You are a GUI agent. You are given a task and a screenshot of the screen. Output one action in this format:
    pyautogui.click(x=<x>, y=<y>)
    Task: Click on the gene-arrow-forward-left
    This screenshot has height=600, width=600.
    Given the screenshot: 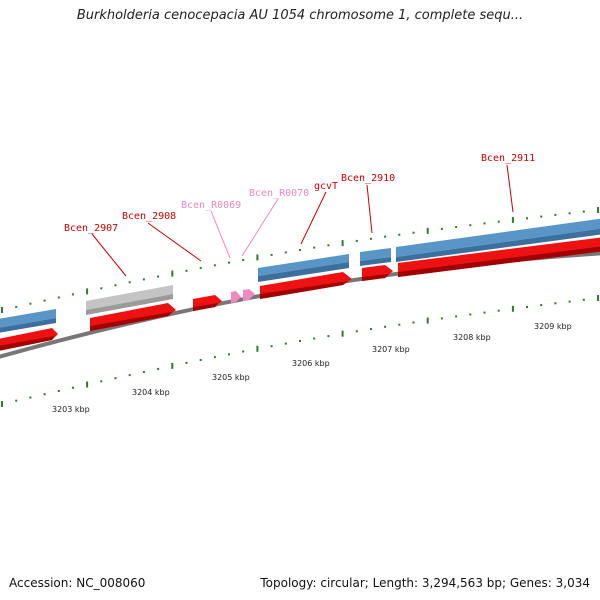 What is the action you would take?
    pyautogui.click(x=29, y=339)
    